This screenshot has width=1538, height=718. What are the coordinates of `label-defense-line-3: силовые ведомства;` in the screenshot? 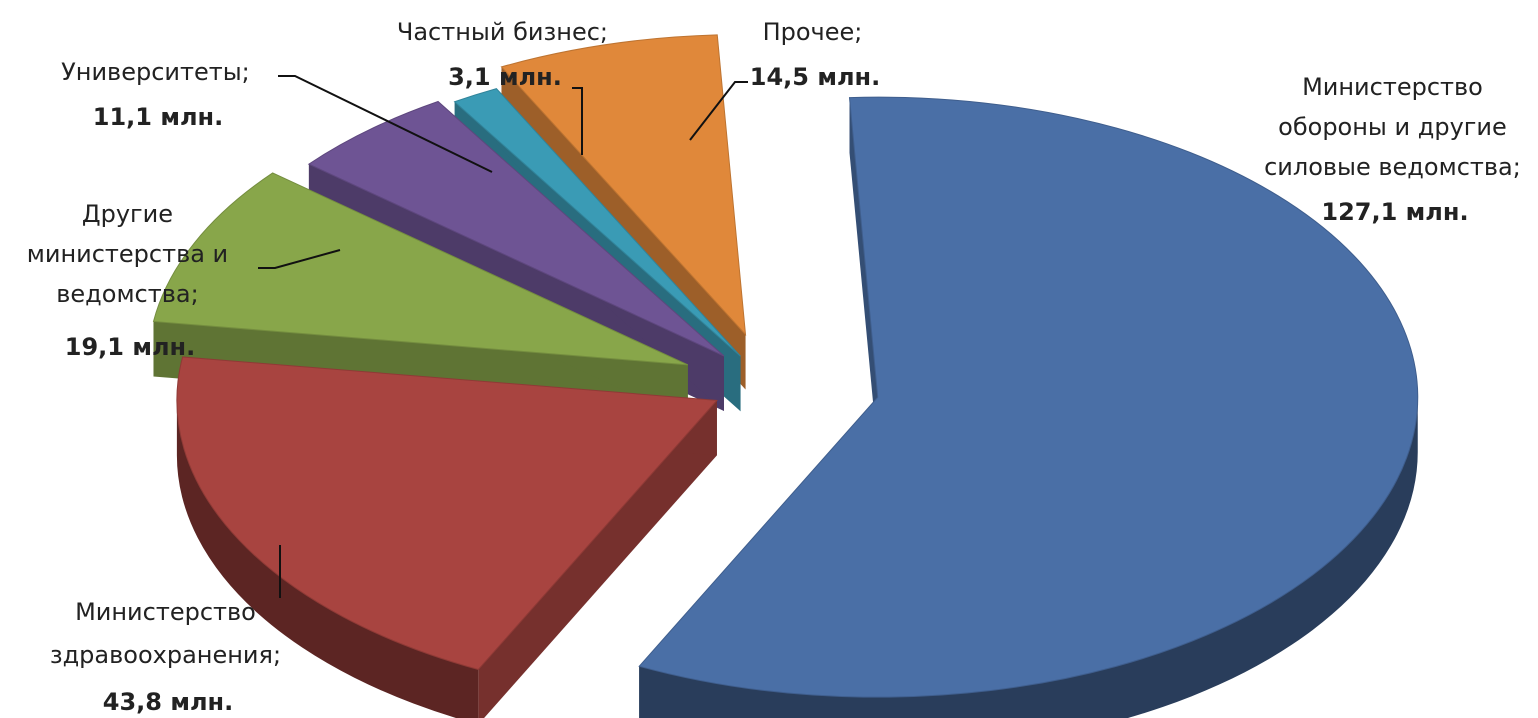 It's located at (1392, 167).